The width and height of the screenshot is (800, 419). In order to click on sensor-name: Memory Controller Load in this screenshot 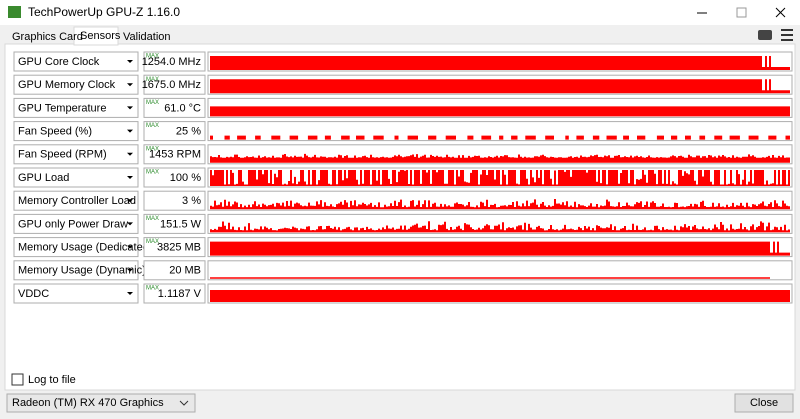, I will do `click(77, 201)`.